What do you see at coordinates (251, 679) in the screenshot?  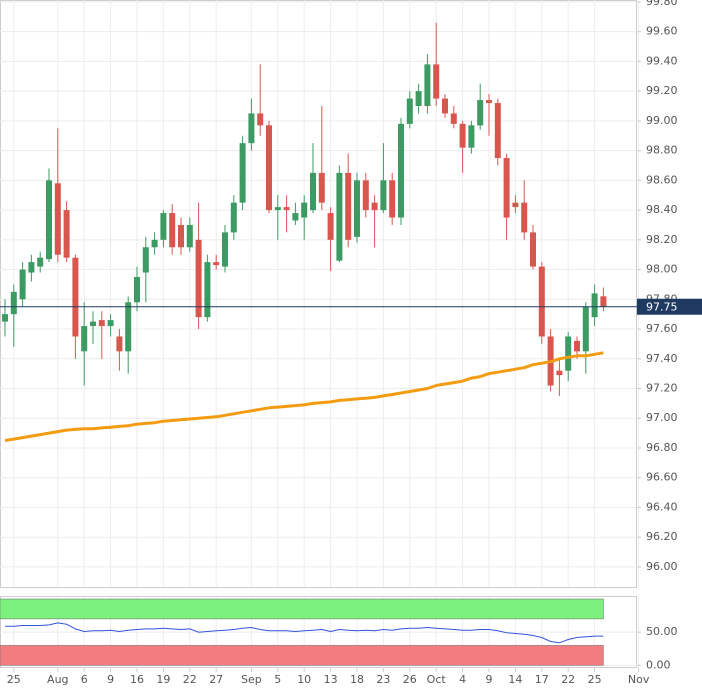 I see `x-tick-label: Sep` at bounding box center [251, 679].